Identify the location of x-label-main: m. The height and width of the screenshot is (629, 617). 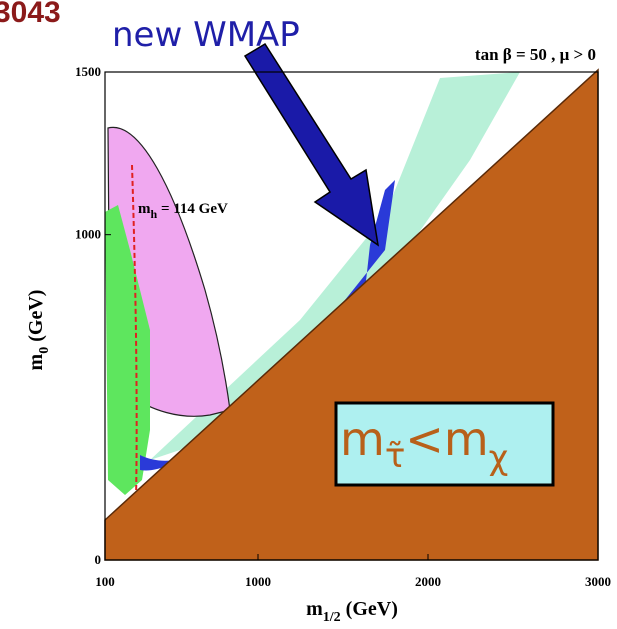
(314, 609).